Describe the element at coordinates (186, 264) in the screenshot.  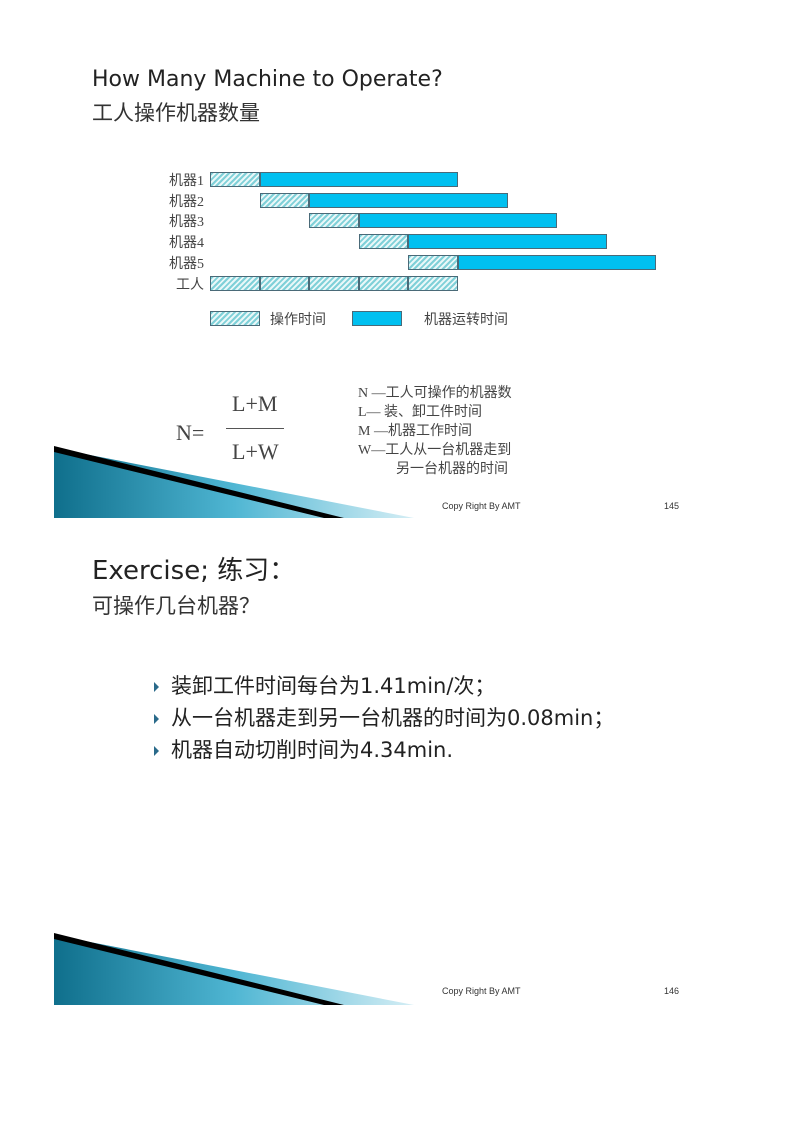
I see `row-label: 机器5` at that location.